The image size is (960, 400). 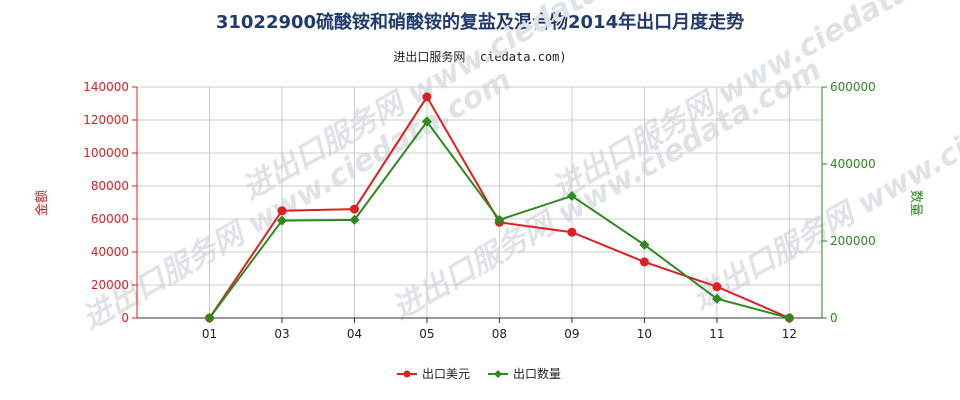 What do you see at coordinates (110, 202) in the screenshot?
I see `left-axis-ticks: 0 20000 40000 60000 80000 100000 120000 140000` at bounding box center [110, 202].